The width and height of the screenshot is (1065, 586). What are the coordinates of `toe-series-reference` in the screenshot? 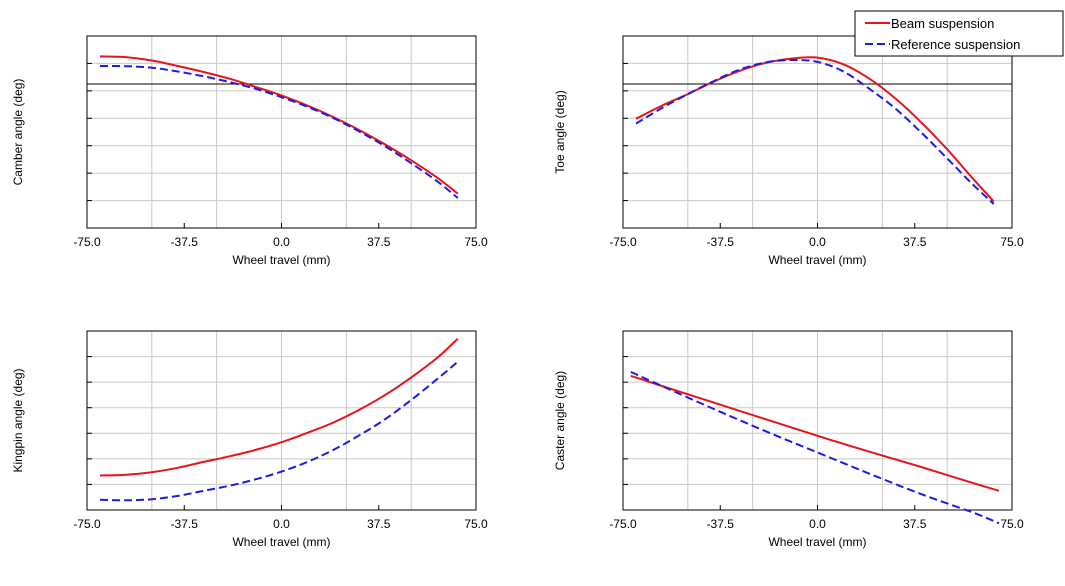 It's located at (815, 131).